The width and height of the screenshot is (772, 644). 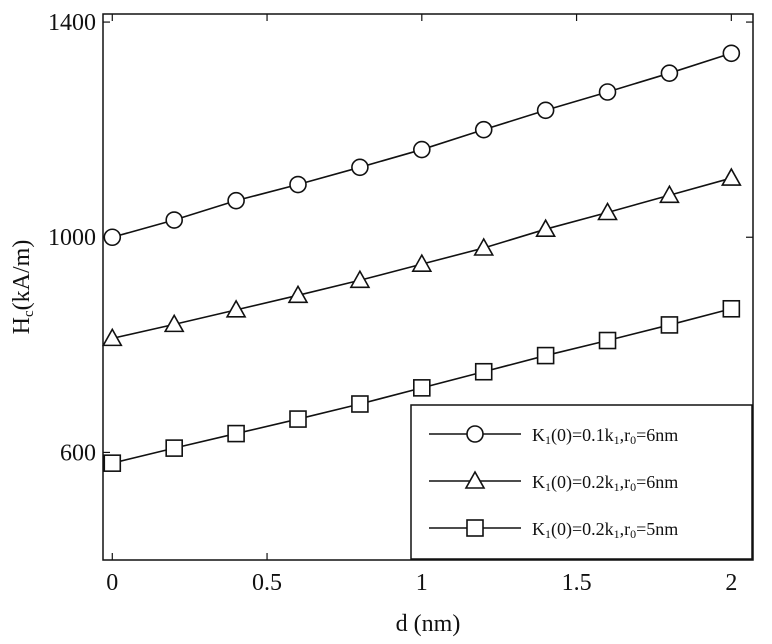 I want to click on legend-marker-triangle, so click(x=475, y=479).